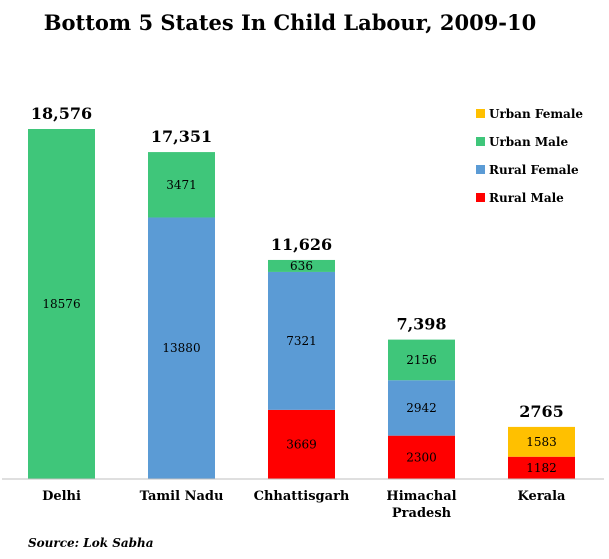 This screenshot has height=559, width=609. Describe the element at coordinates (302, 496) in the screenshot. I see `x-tick-label: Chhattisgarh` at that location.